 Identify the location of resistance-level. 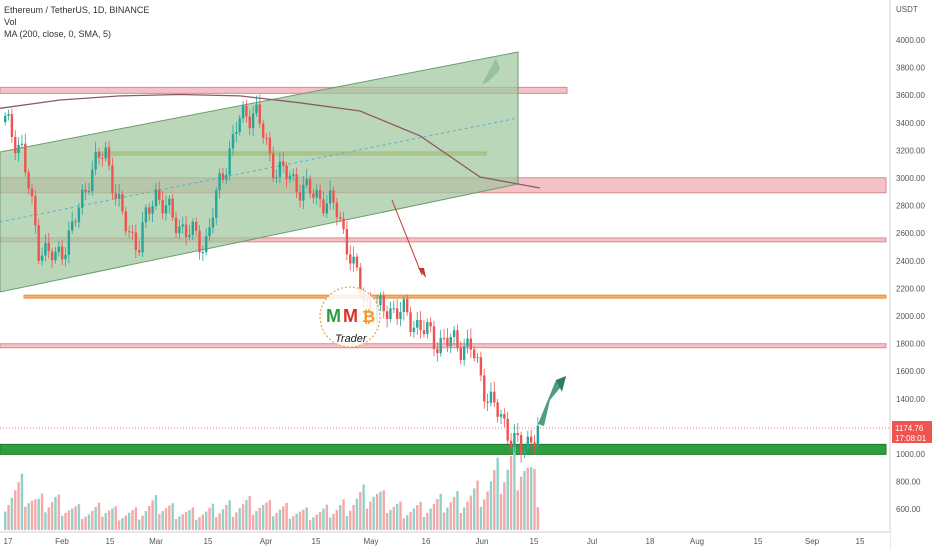
(284, 90).